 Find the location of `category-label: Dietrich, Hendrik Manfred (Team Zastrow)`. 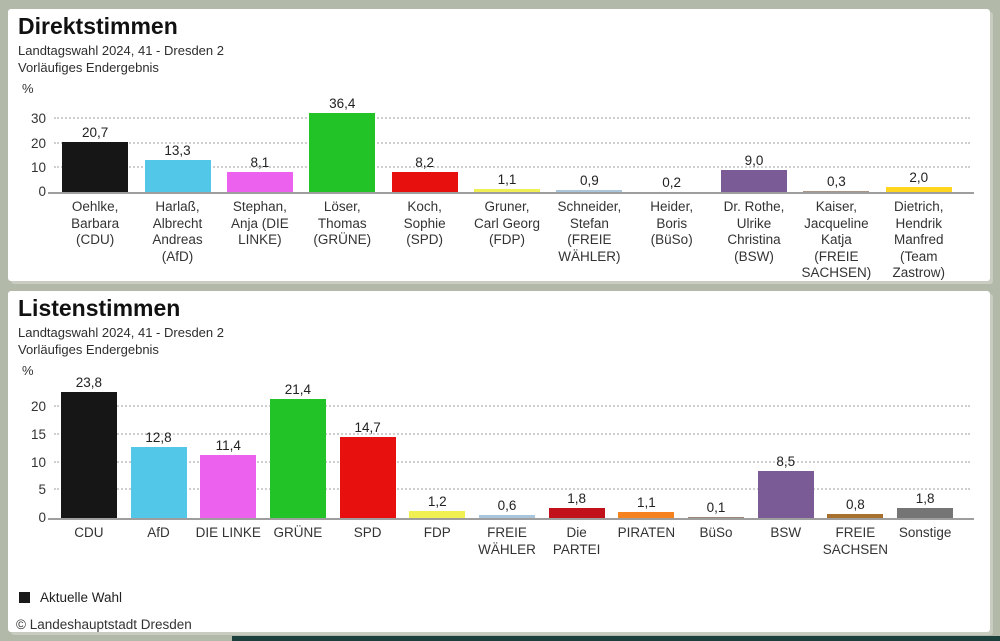

category-label: Dietrich, Hendrik Manfred (Team Zastrow) is located at coordinates (919, 239).